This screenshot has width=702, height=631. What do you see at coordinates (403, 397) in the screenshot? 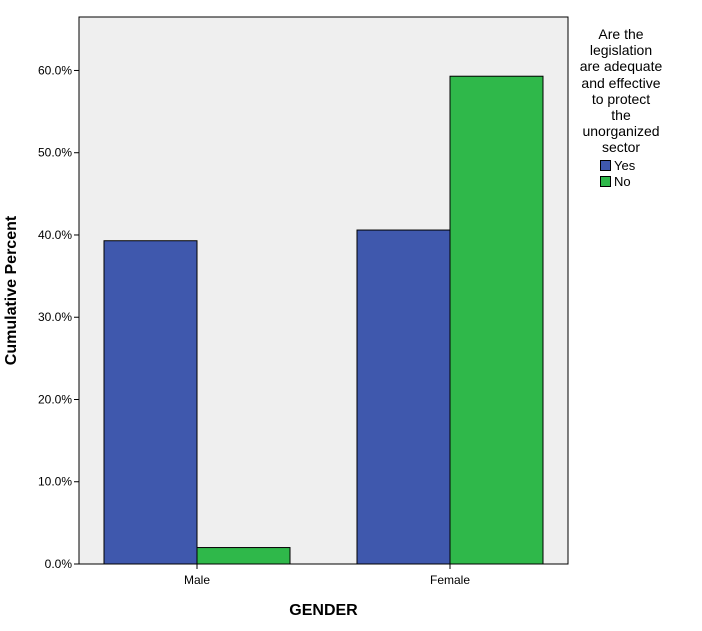
I see `bar-female-yes` at bounding box center [403, 397].